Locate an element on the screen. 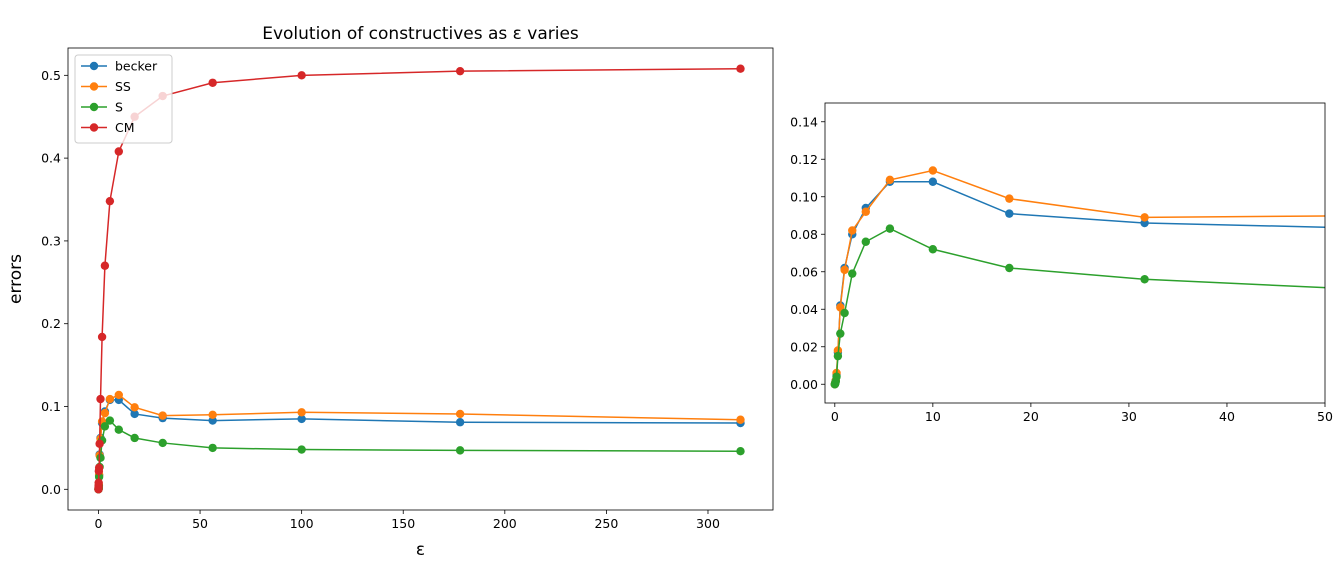 Image resolution: width=1341 pixels, height=570 pixels. legend-item-CM: CM is located at coordinates (108, 127).